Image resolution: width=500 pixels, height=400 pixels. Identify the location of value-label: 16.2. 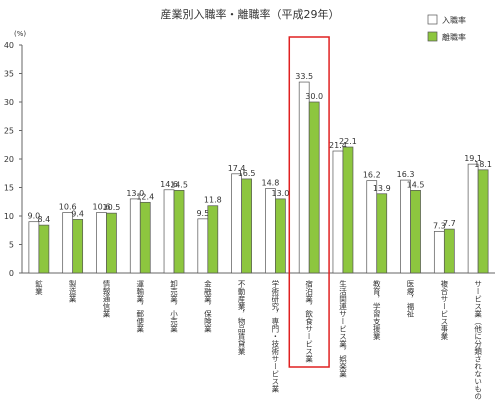
(372, 175).